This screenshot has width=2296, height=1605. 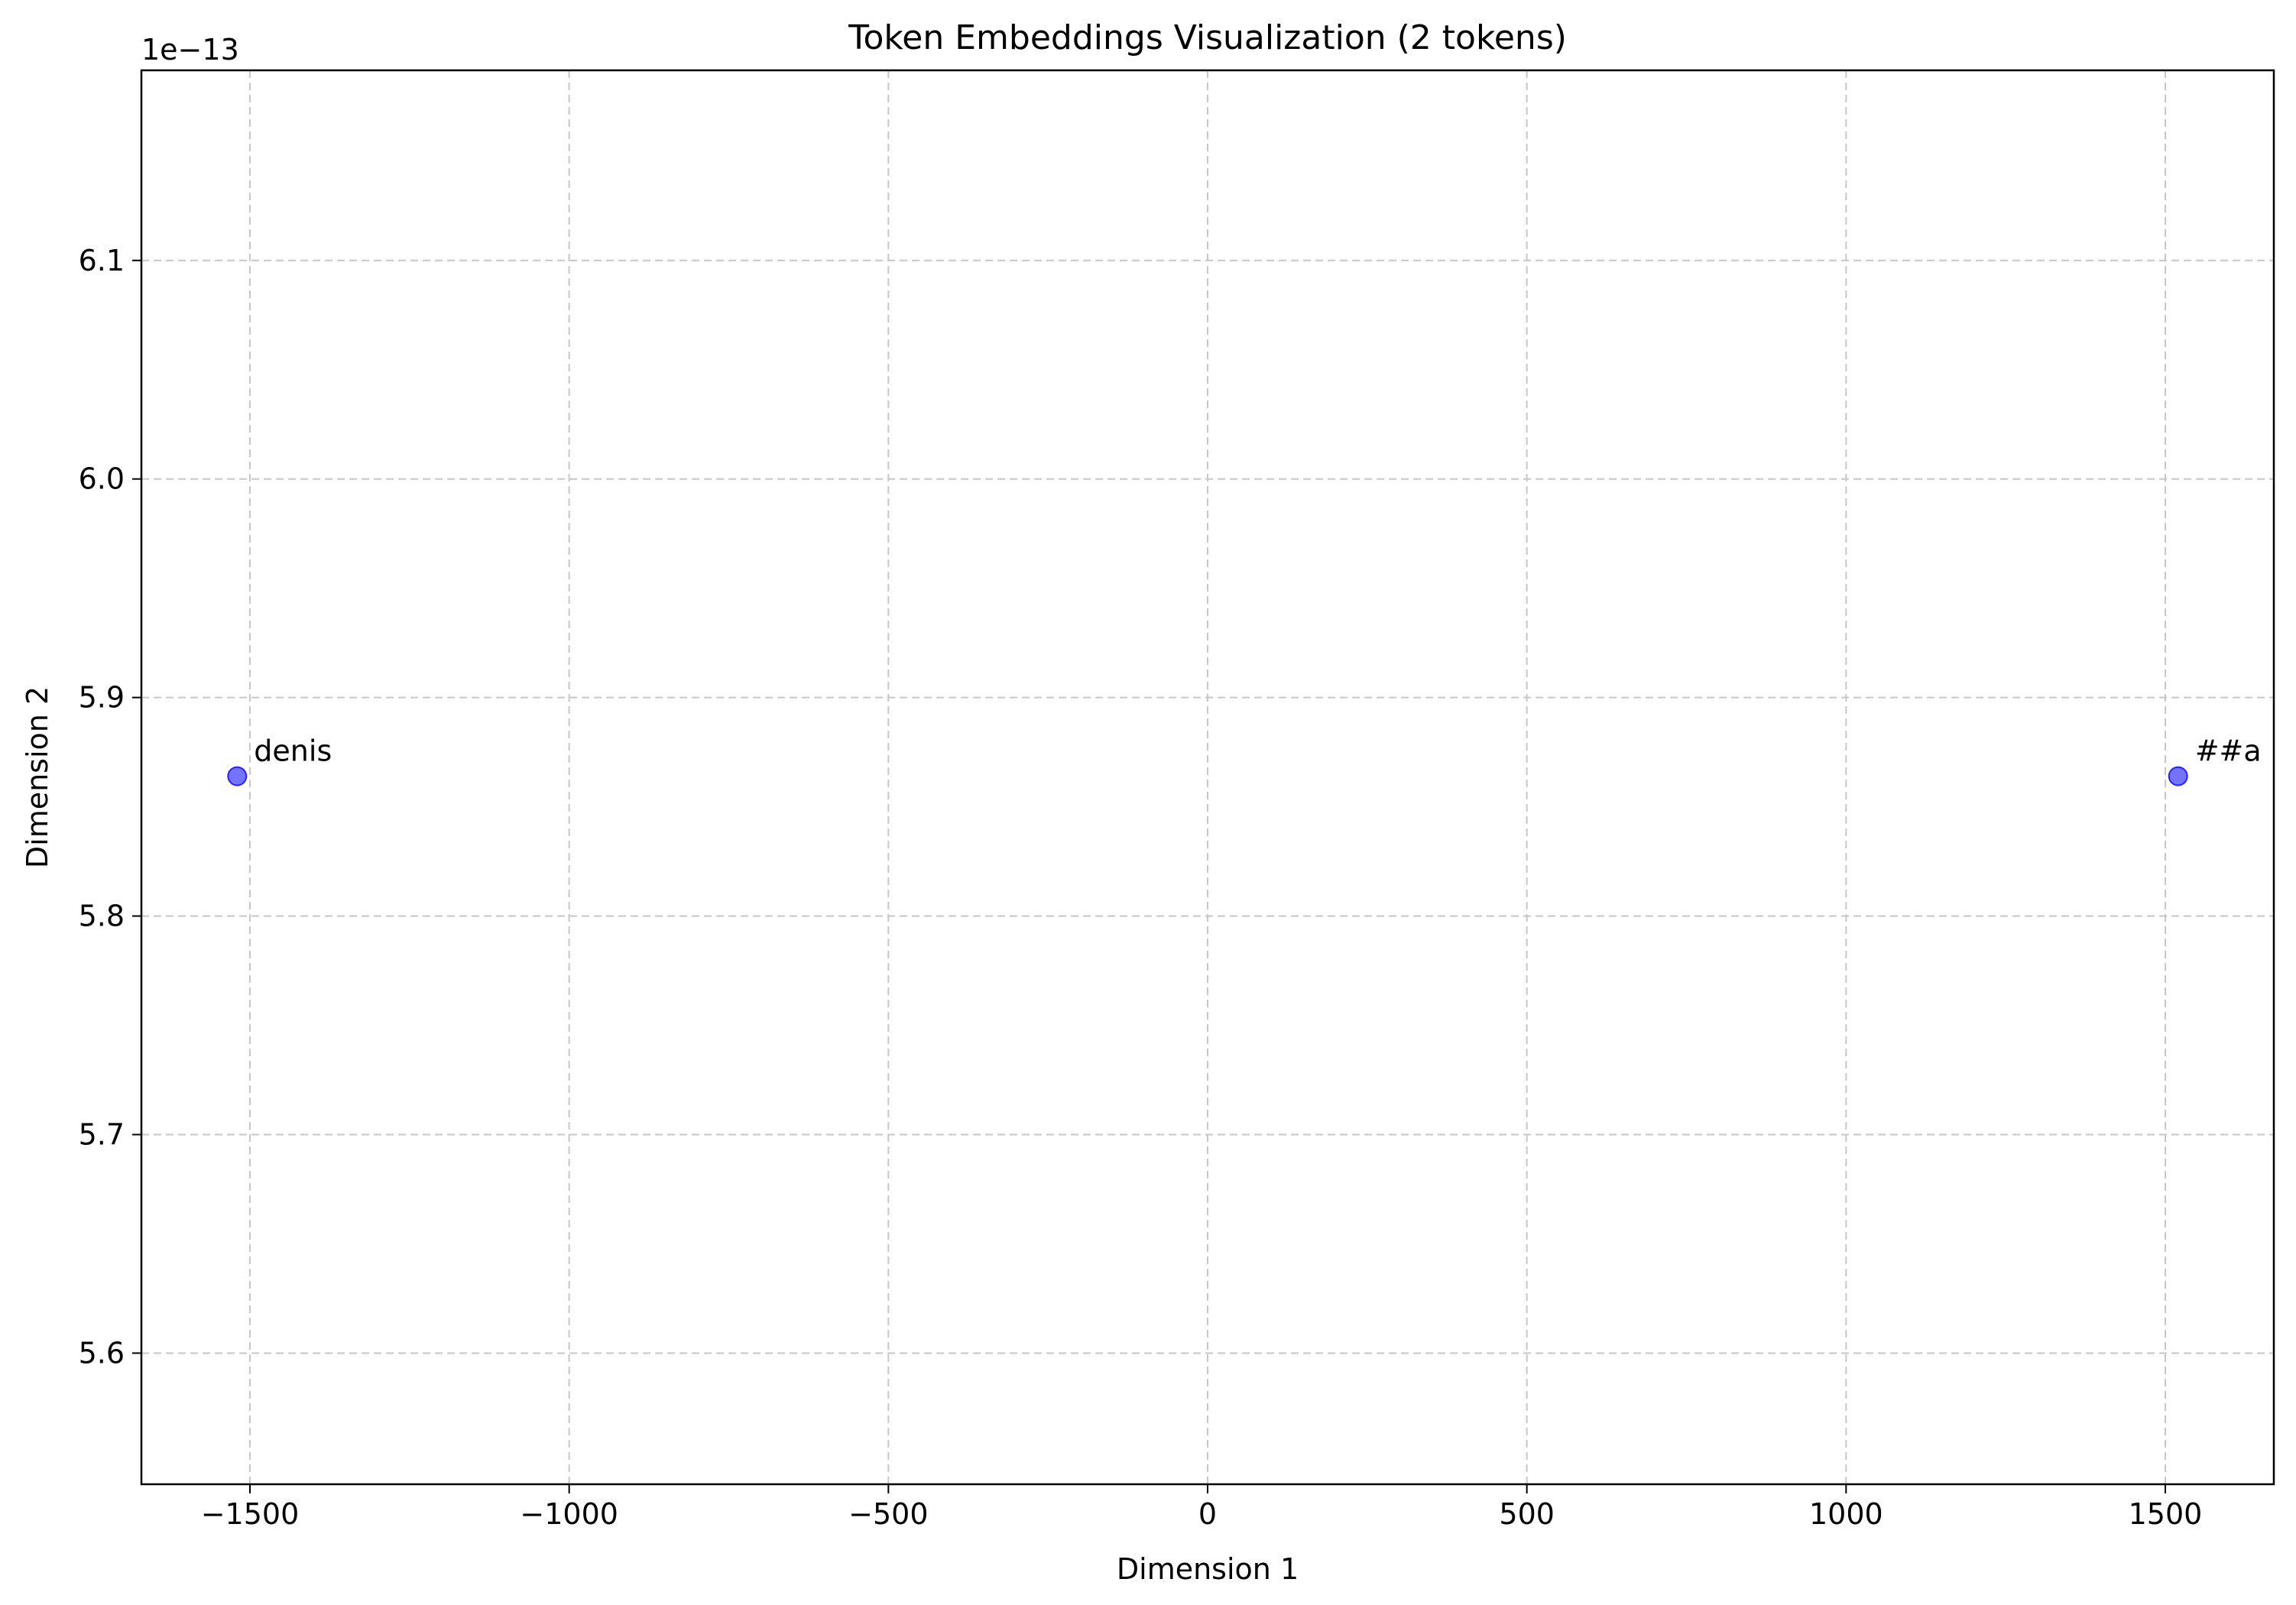 I want to click on y-axis-offset-label: 1e−13, so click(x=190, y=49).